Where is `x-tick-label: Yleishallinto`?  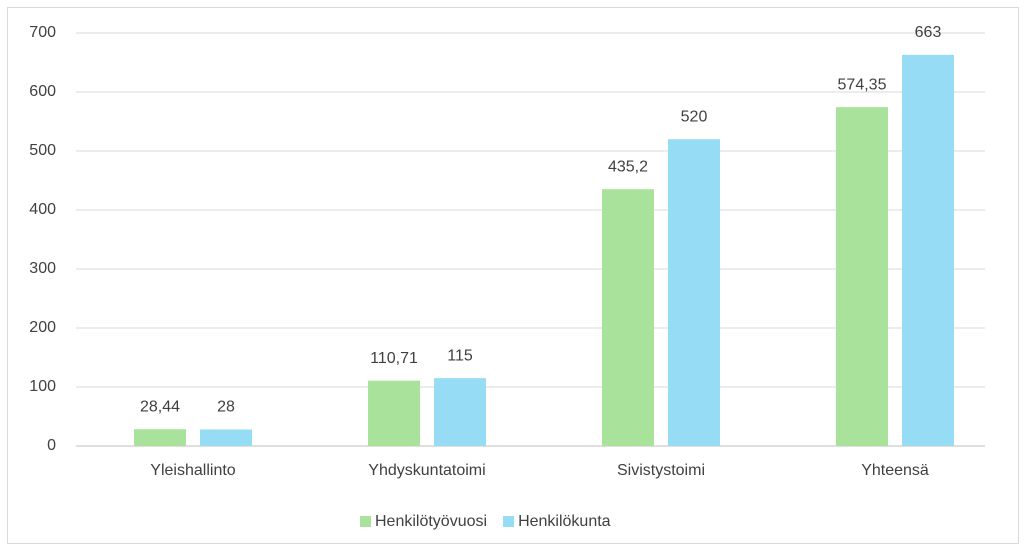 x-tick-label: Yleishallinto is located at coordinates (192, 470).